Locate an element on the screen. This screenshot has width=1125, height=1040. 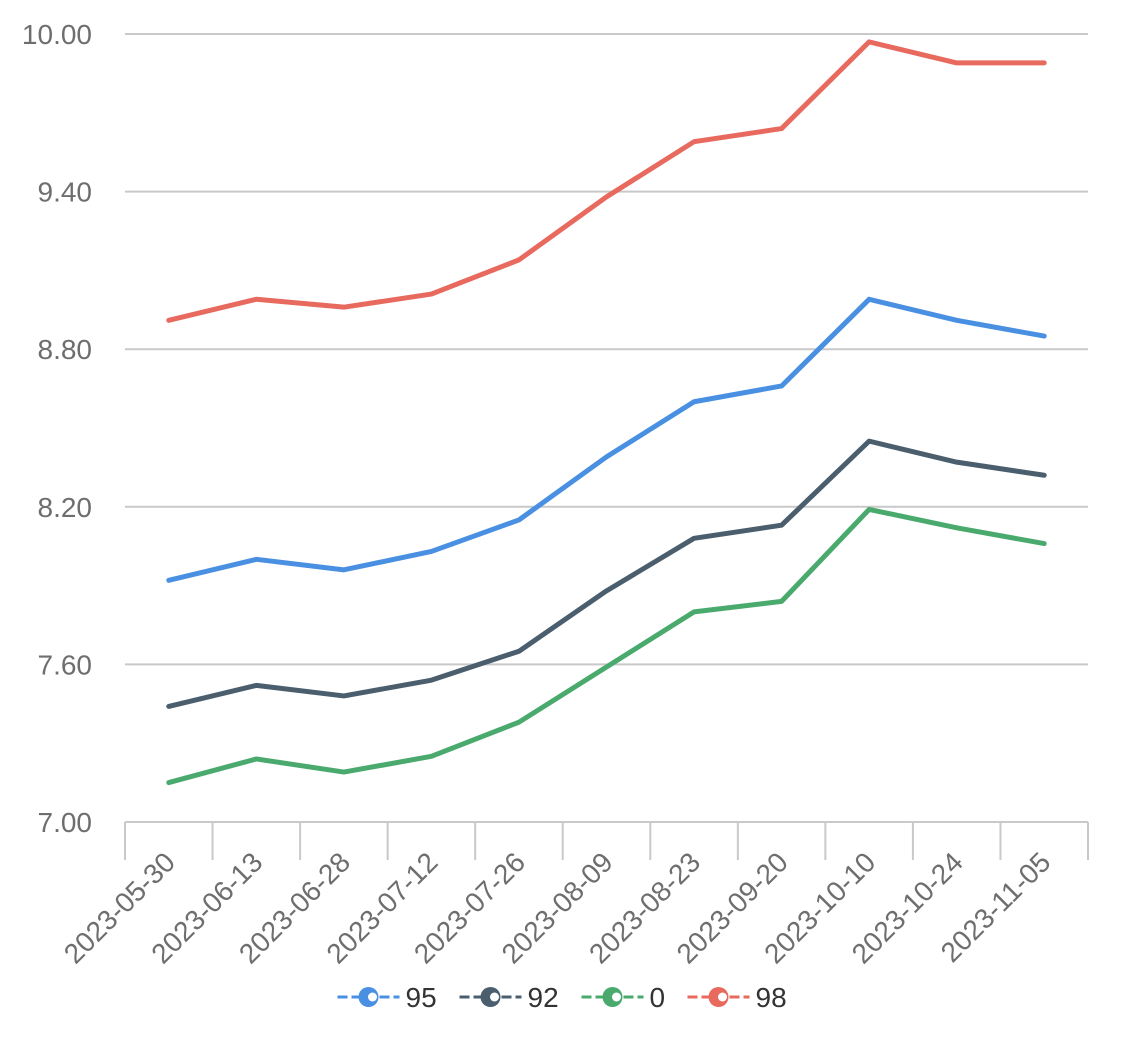
legend-label: 0 is located at coordinates (658, 997).